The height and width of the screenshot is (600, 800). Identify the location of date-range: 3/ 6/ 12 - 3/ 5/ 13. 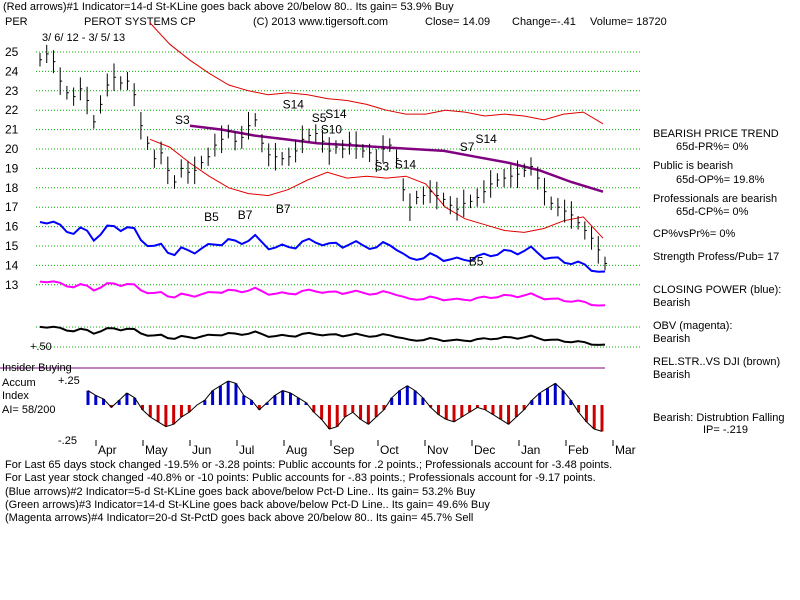
(84, 38).